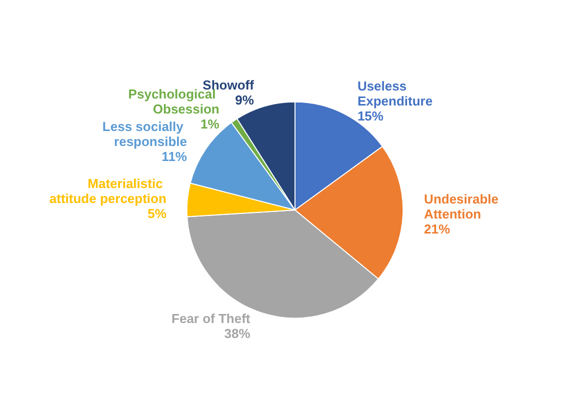  I want to click on slice-label: Useless Expenditure, so click(395, 93).